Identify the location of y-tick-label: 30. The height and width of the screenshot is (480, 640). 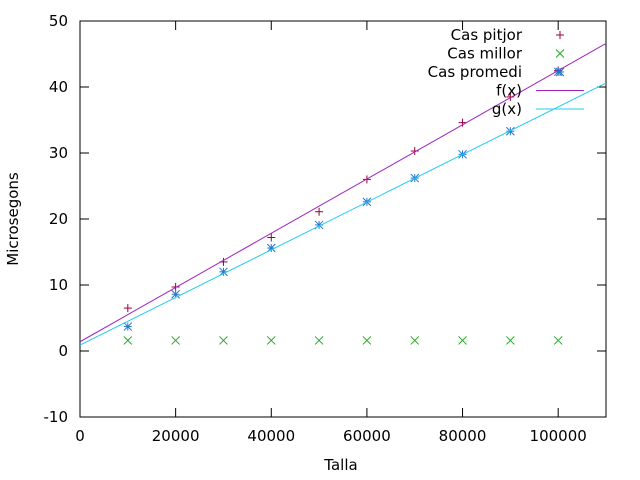
(58, 153).